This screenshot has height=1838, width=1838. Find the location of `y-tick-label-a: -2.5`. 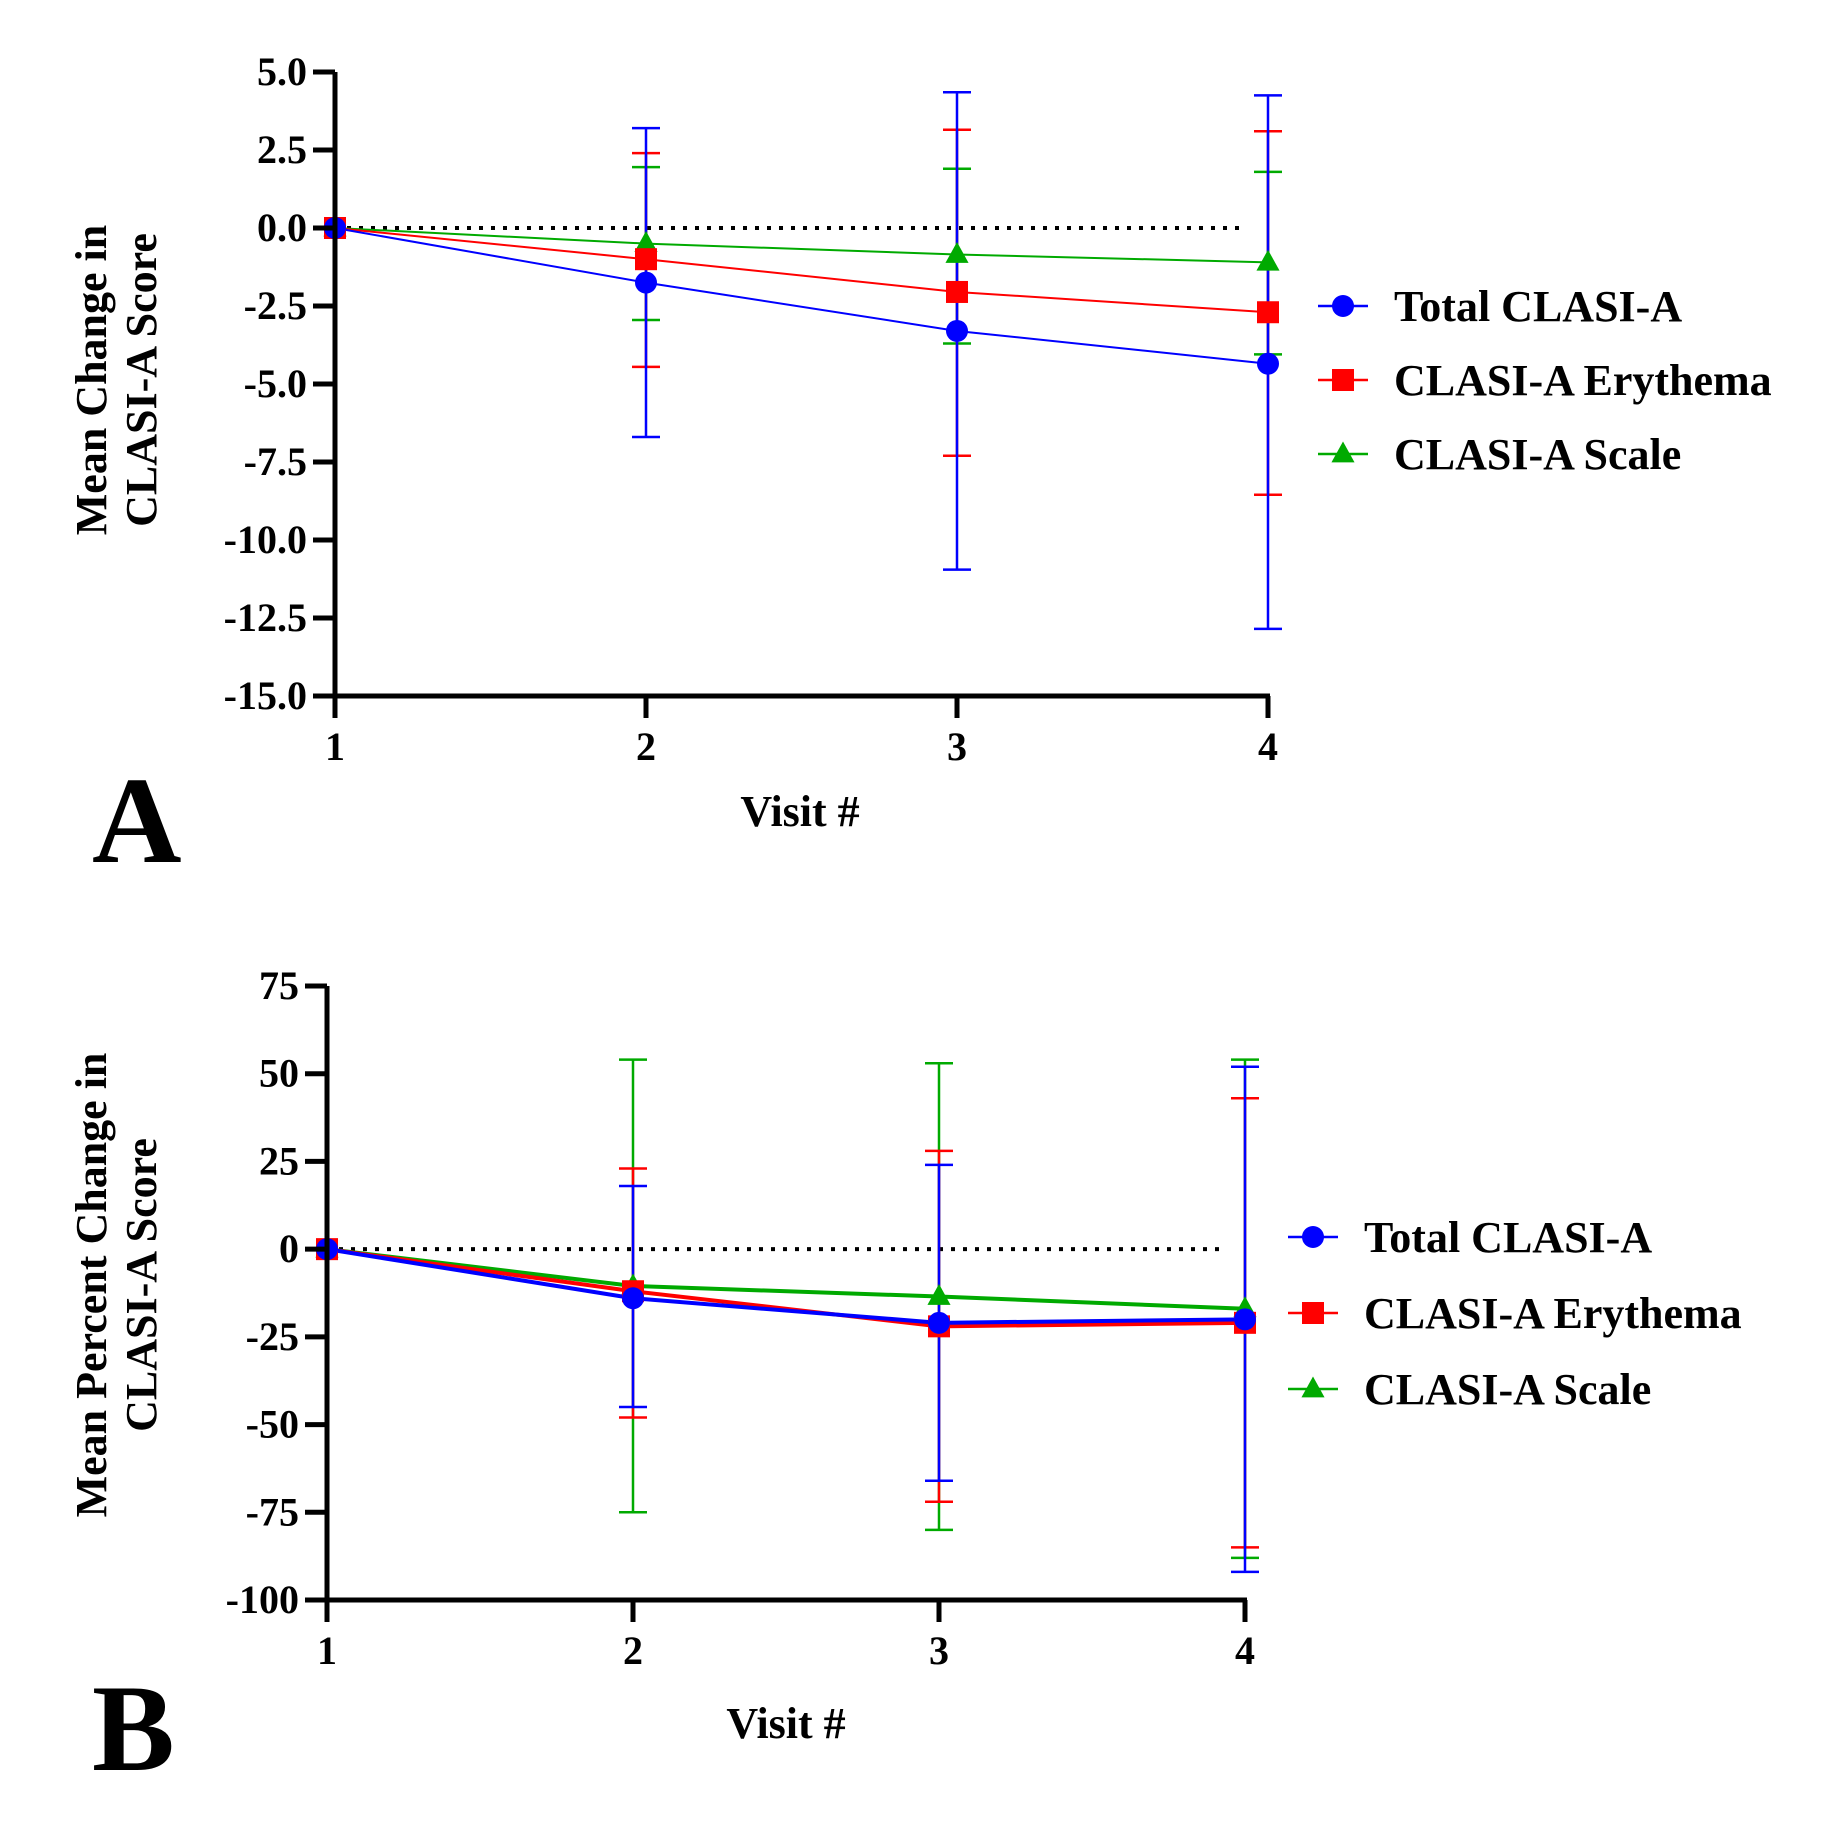

y-tick-label-a: -2.5 is located at coordinates (275, 305).